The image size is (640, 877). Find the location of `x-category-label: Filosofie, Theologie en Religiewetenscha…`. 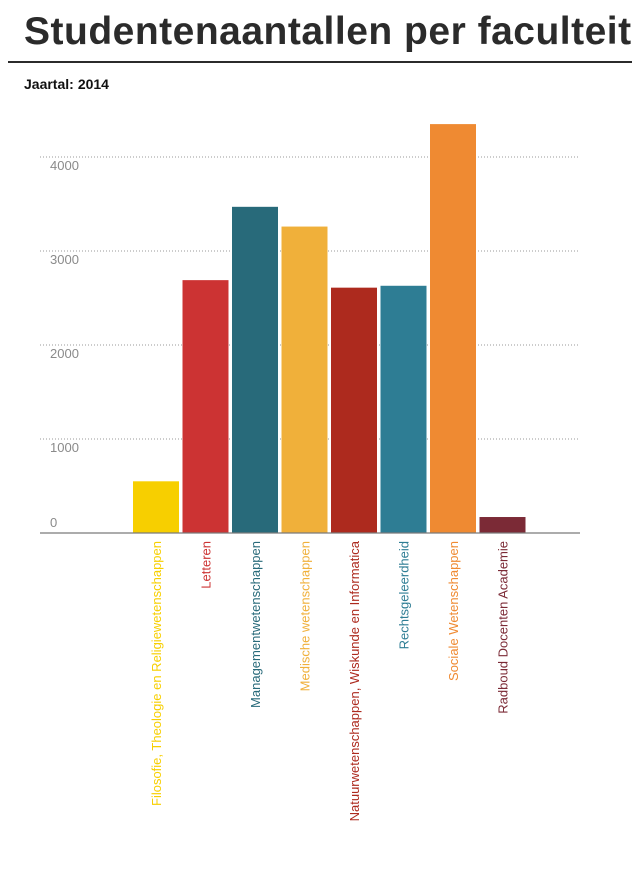

x-category-label: Filosofie, Theologie en Religiewetenscha… is located at coordinates (156, 673).